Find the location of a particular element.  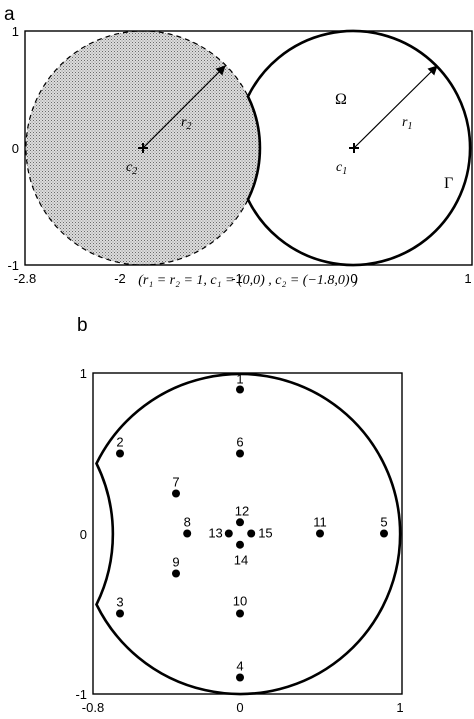

panel-b-label: b is located at coordinates (82, 325).